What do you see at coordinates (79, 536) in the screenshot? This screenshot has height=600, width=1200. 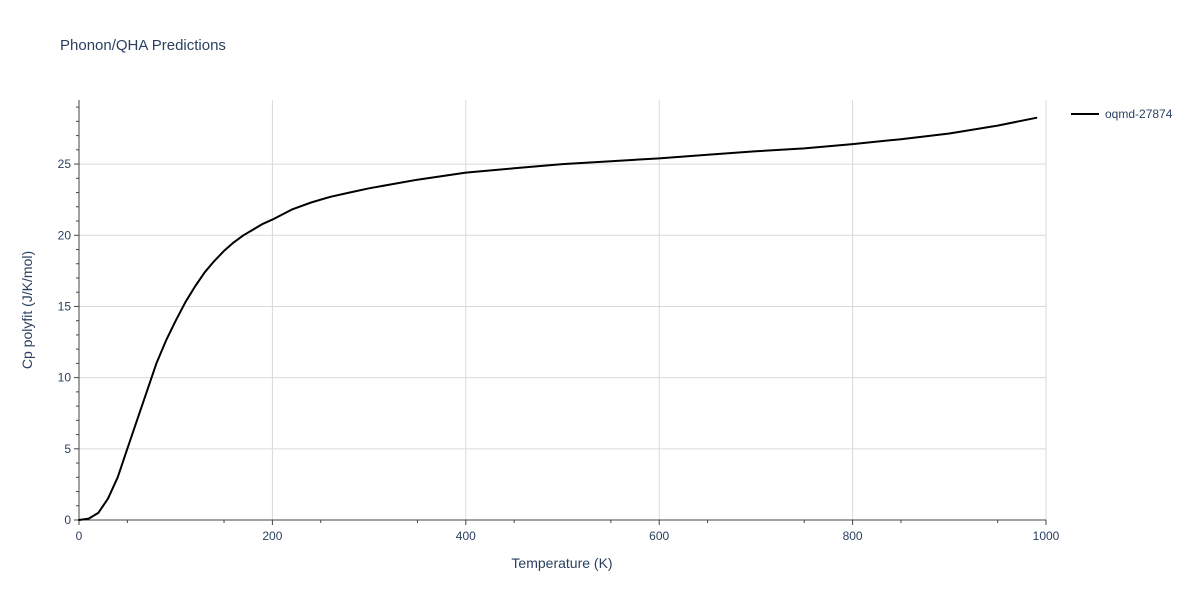 I see `x-tick-label: 0` at bounding box center [79, 536].